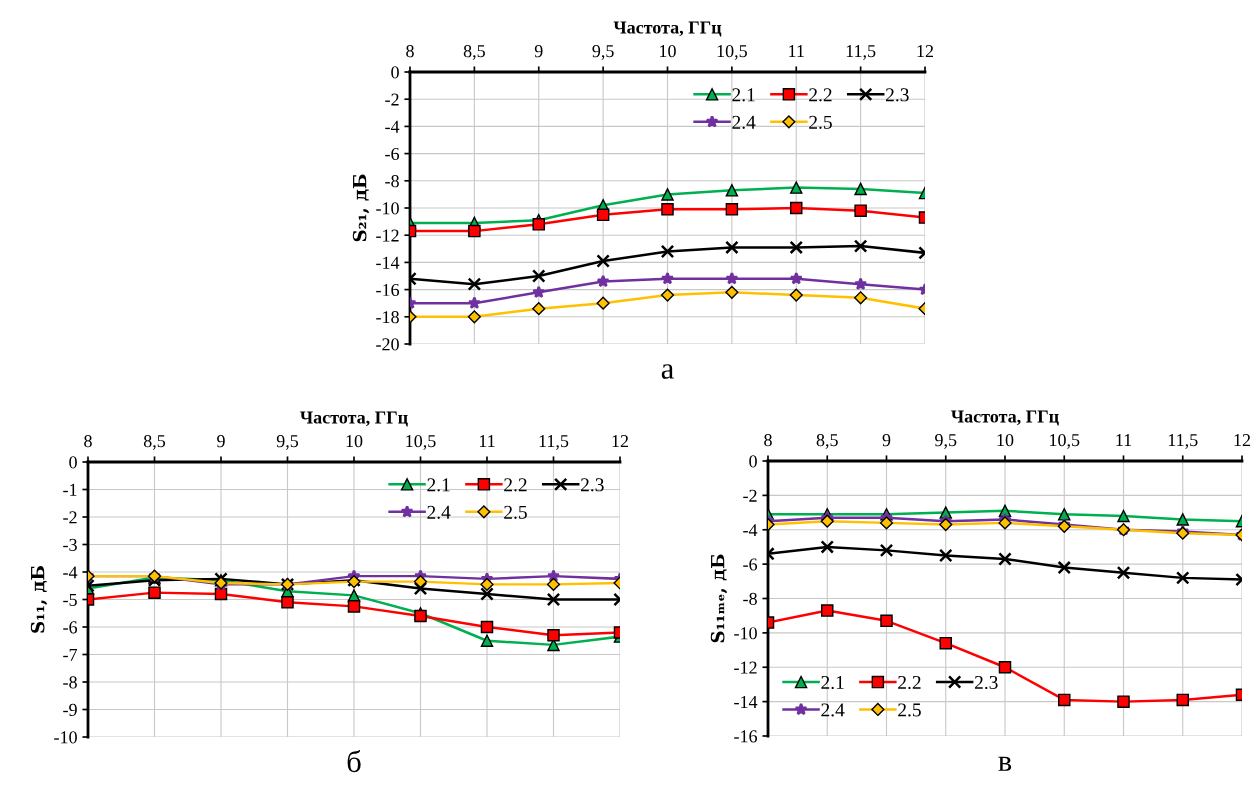  What do you see at coordinates (1005, 763) in the screenshot?
I see `text: в` at bounding box center [1005, 763].